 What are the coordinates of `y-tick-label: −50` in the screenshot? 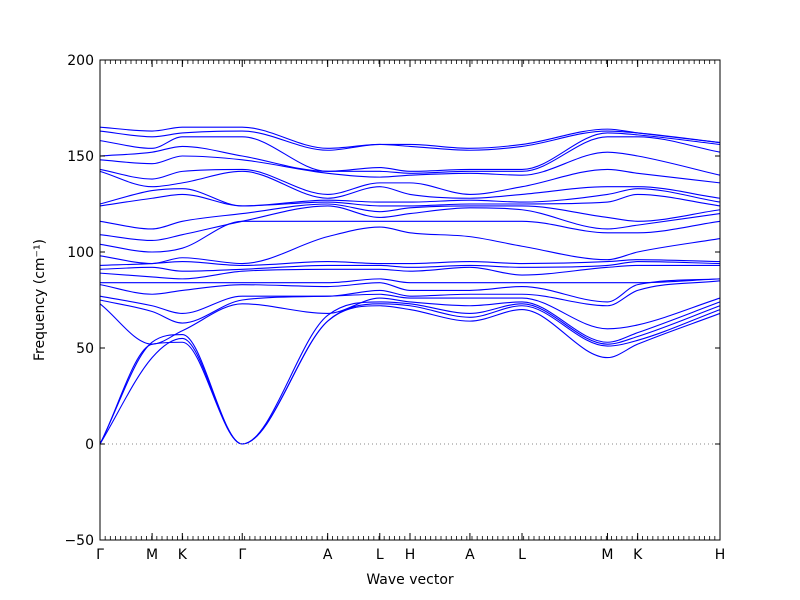 It's located at (79, 541).